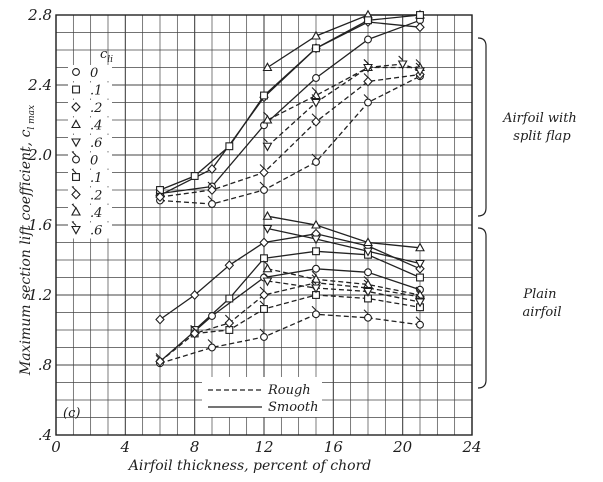 The height and width of the screenshot is (482, 603). I want to click on panel-label: (c), so click(71, 413).